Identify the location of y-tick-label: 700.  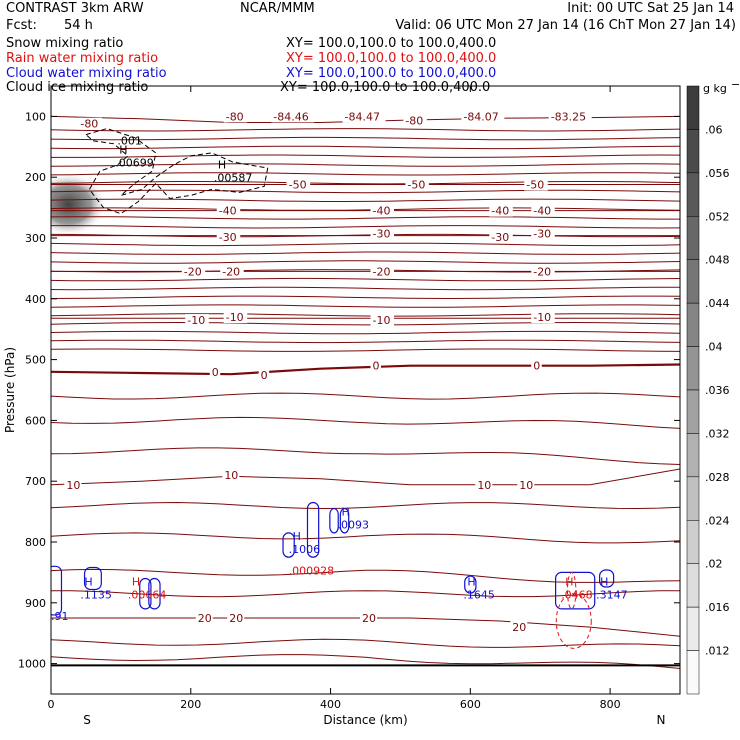
(35, 481).